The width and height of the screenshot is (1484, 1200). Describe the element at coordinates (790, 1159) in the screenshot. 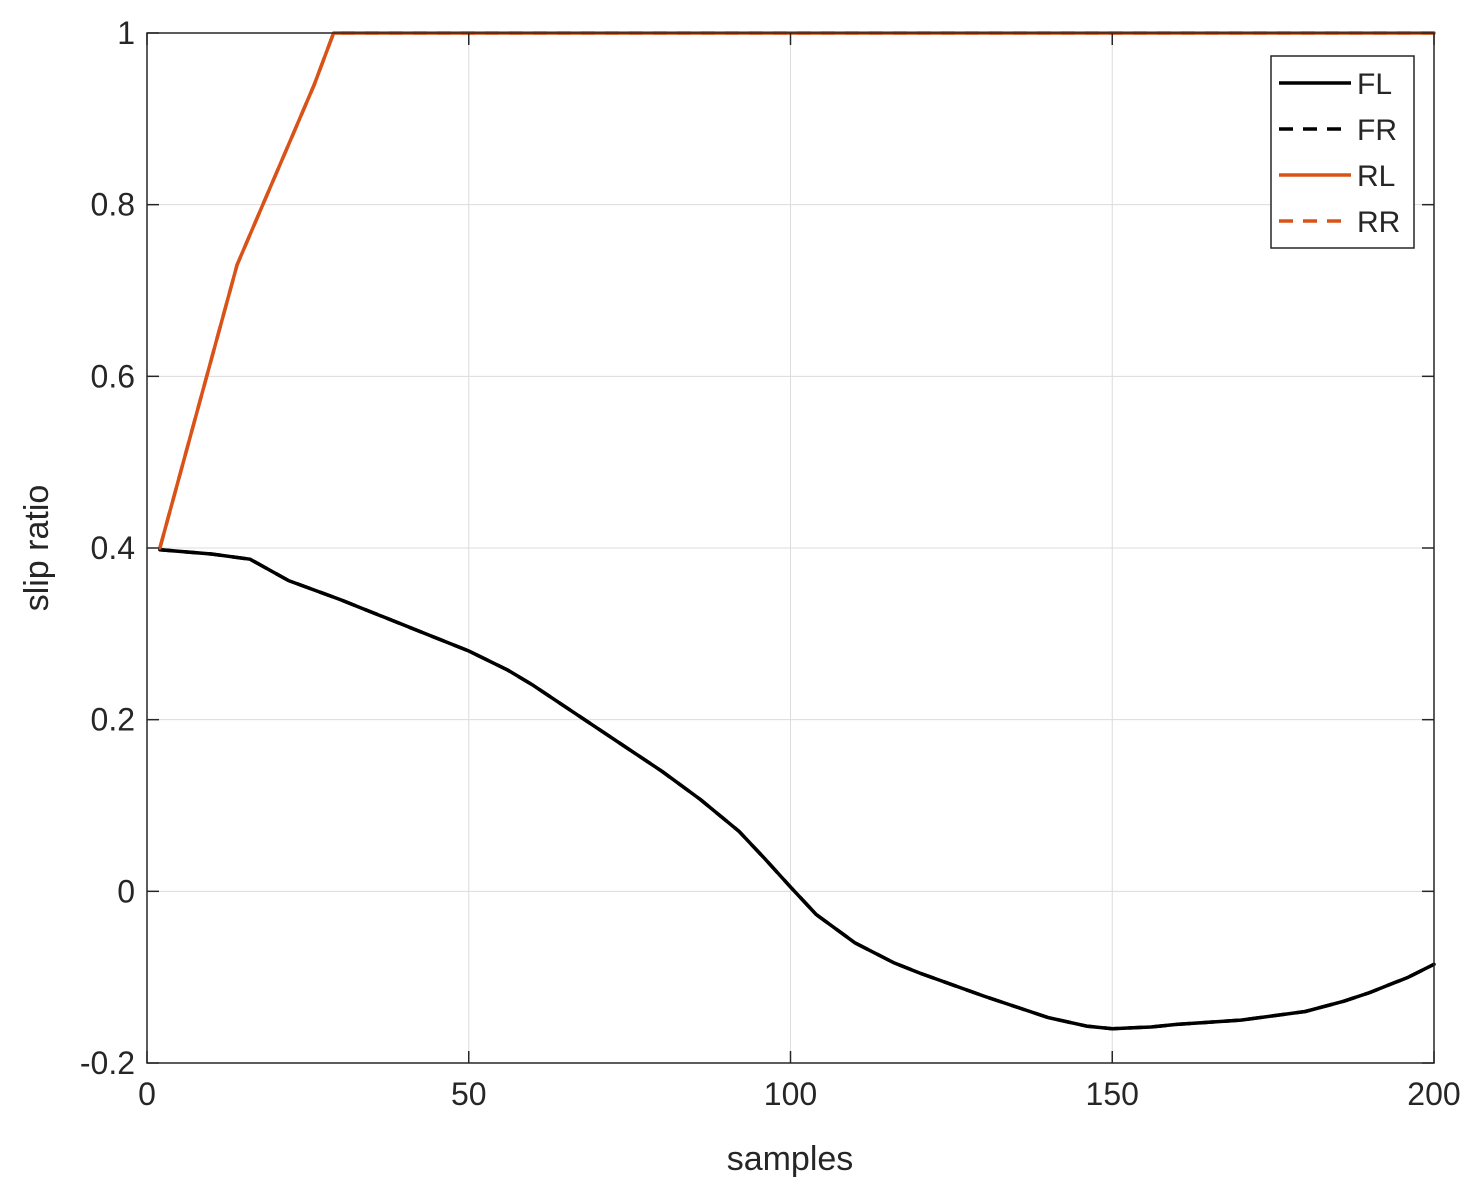

I see `x-axis-label: samples` at that location.